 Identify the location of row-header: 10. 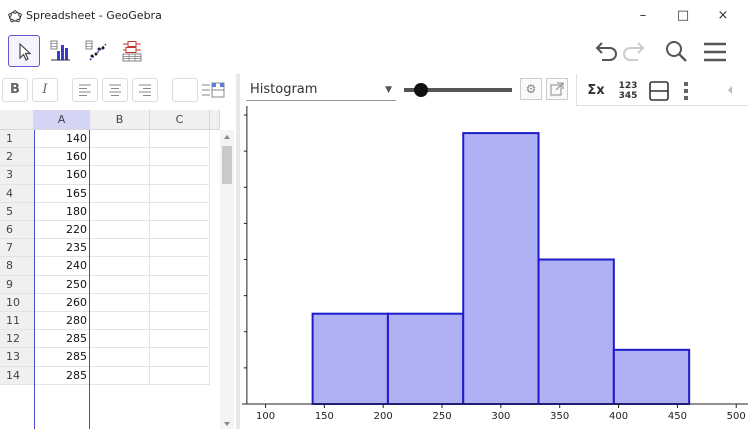
(17, 303).